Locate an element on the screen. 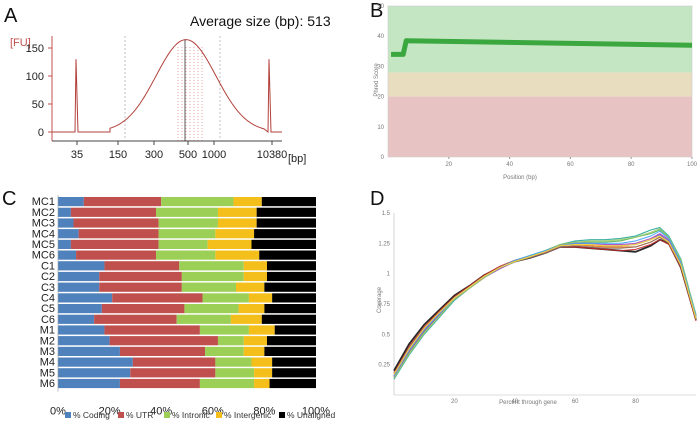 This screenshot has width=700, height=428. panel-c-category-label: C6 is located at coordinates (48, 320).